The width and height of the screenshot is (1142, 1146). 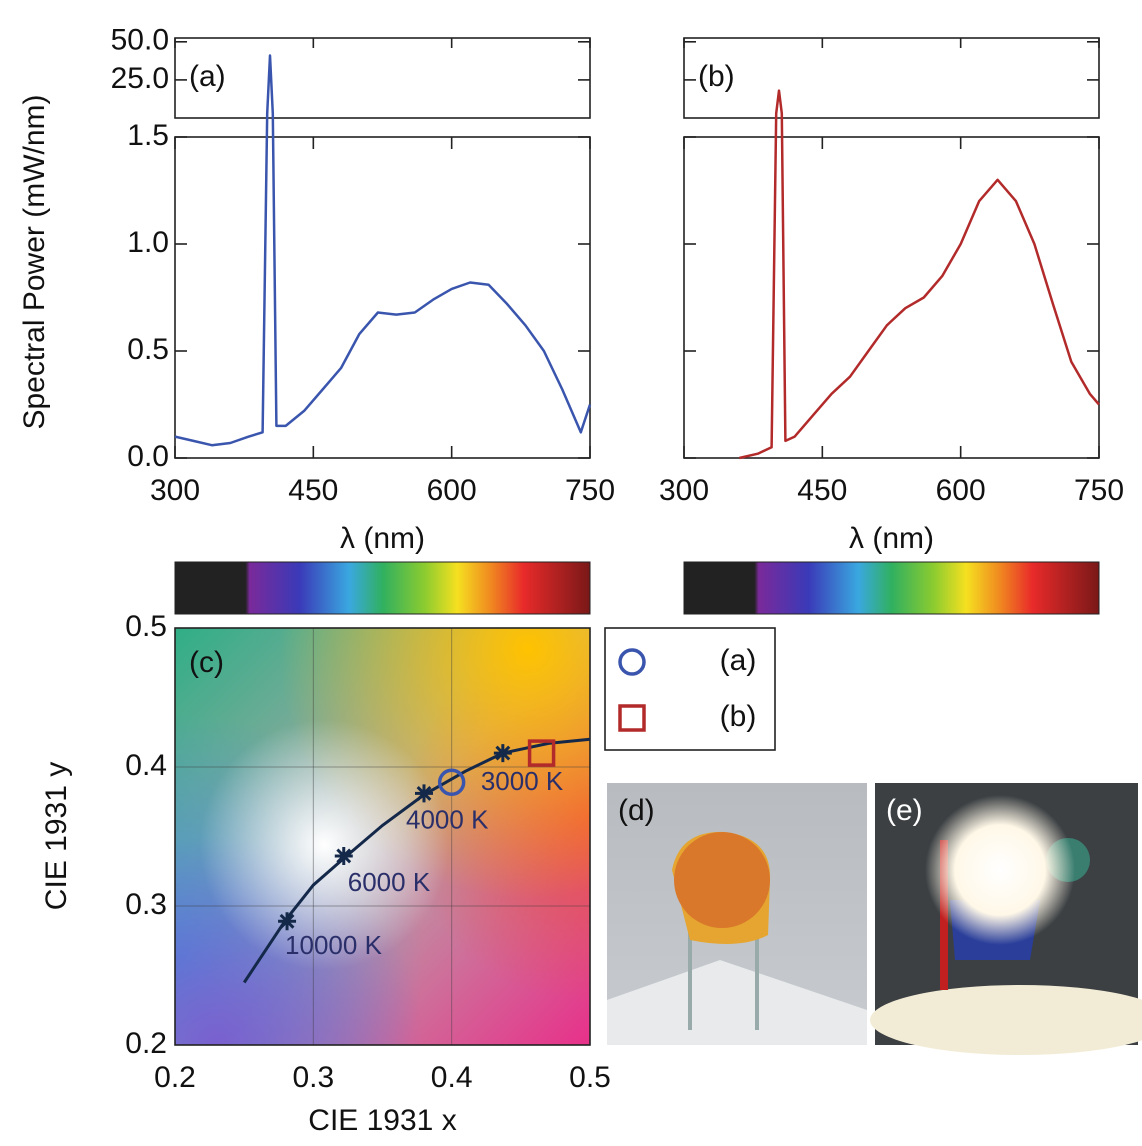 What do you see at coordinates (206, 662) in the screenshot?
I see `panel-label: (c)` at bounding box center [206, 662].